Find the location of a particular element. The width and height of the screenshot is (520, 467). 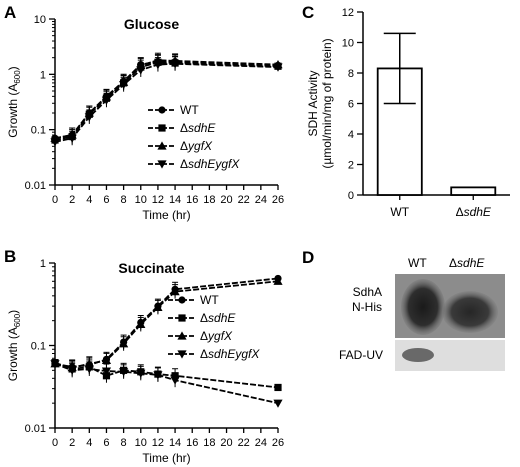

series-circle is located at coordinates (166, 98).